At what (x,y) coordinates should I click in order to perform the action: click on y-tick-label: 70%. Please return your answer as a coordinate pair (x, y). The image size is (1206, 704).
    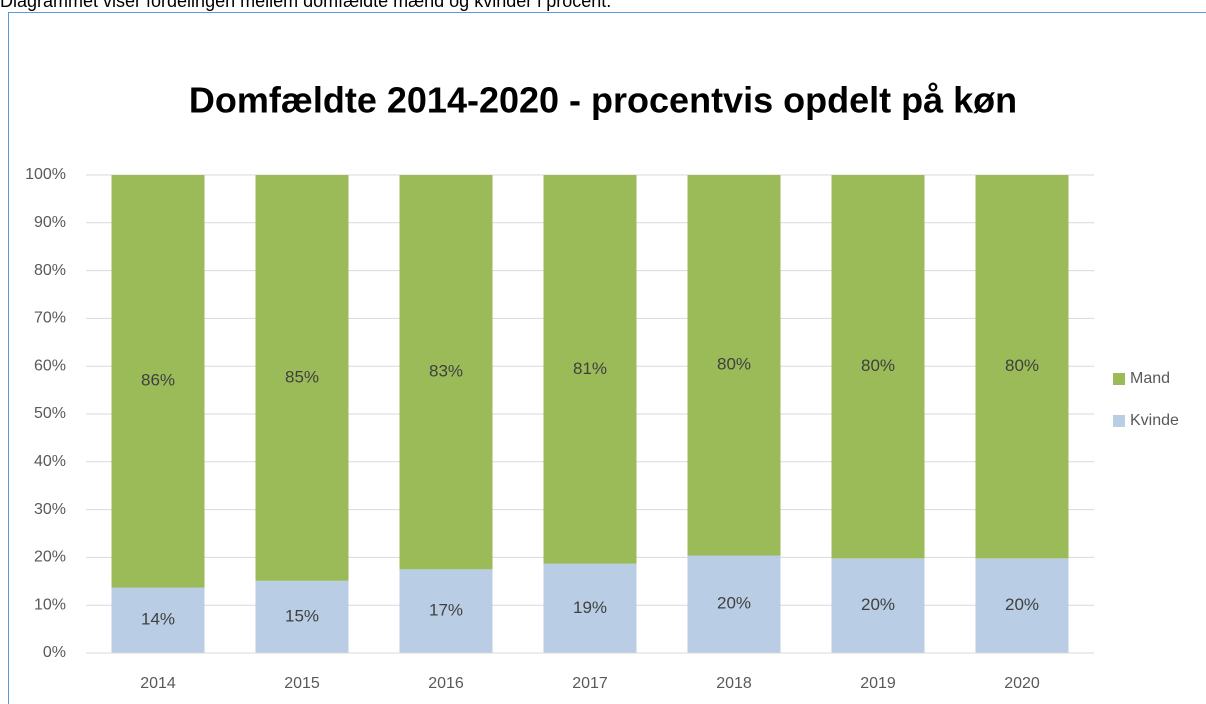
    Looking at the image, I should click on (50, 318).